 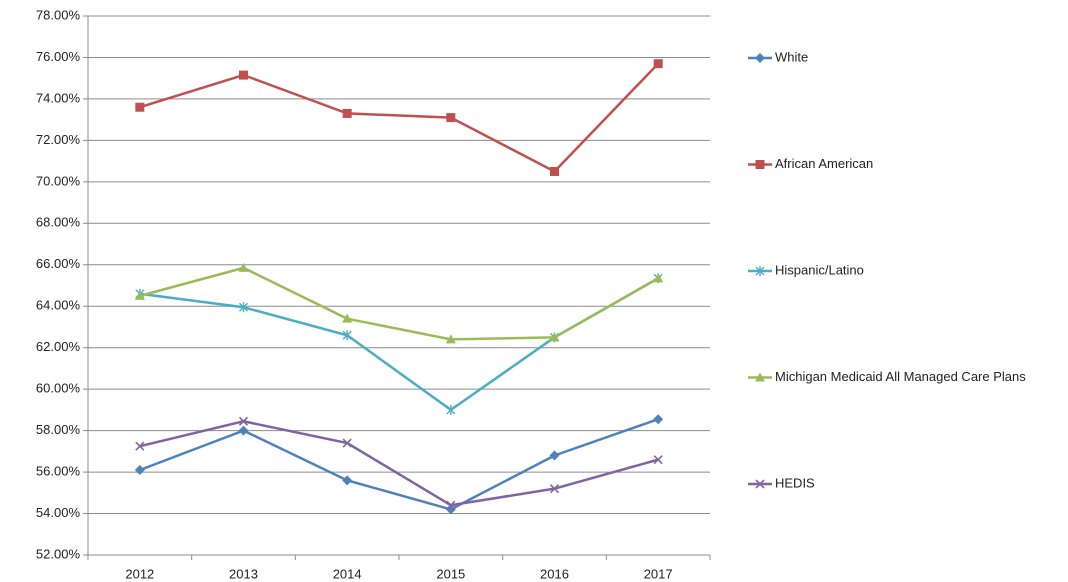 I want to click on y-tick-label: 70.00%, so click(x=58, y=180).